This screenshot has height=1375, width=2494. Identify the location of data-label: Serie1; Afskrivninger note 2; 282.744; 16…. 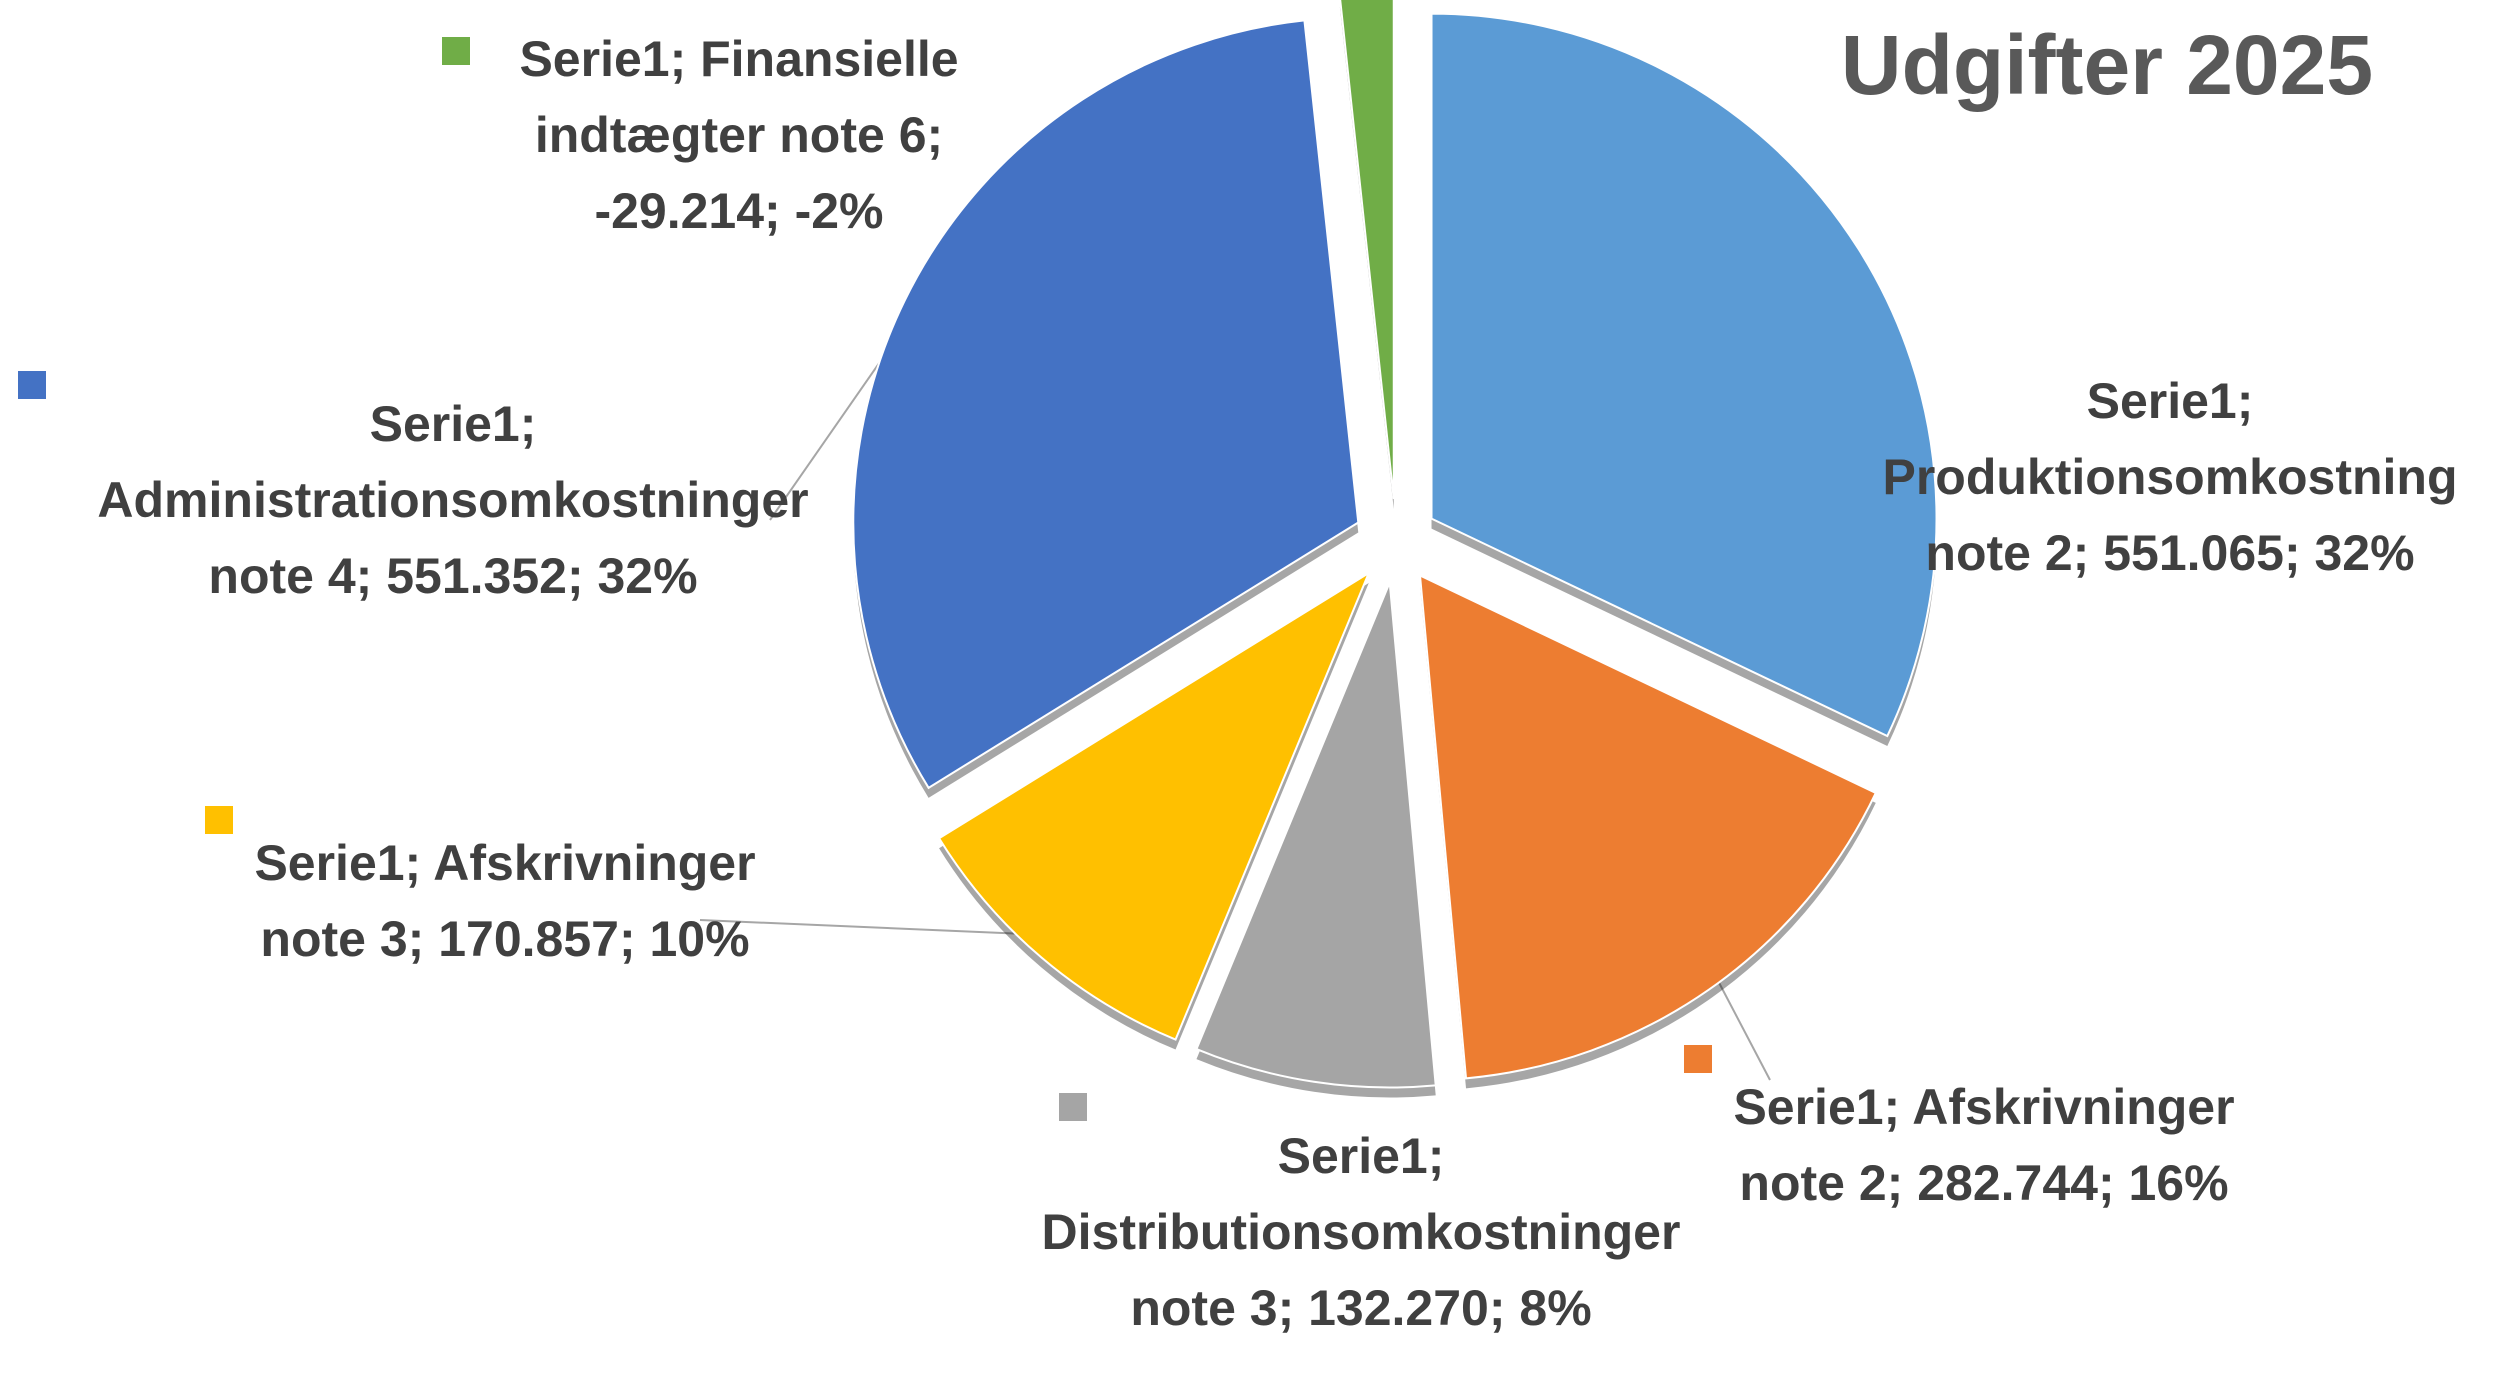
(1983, 1145).